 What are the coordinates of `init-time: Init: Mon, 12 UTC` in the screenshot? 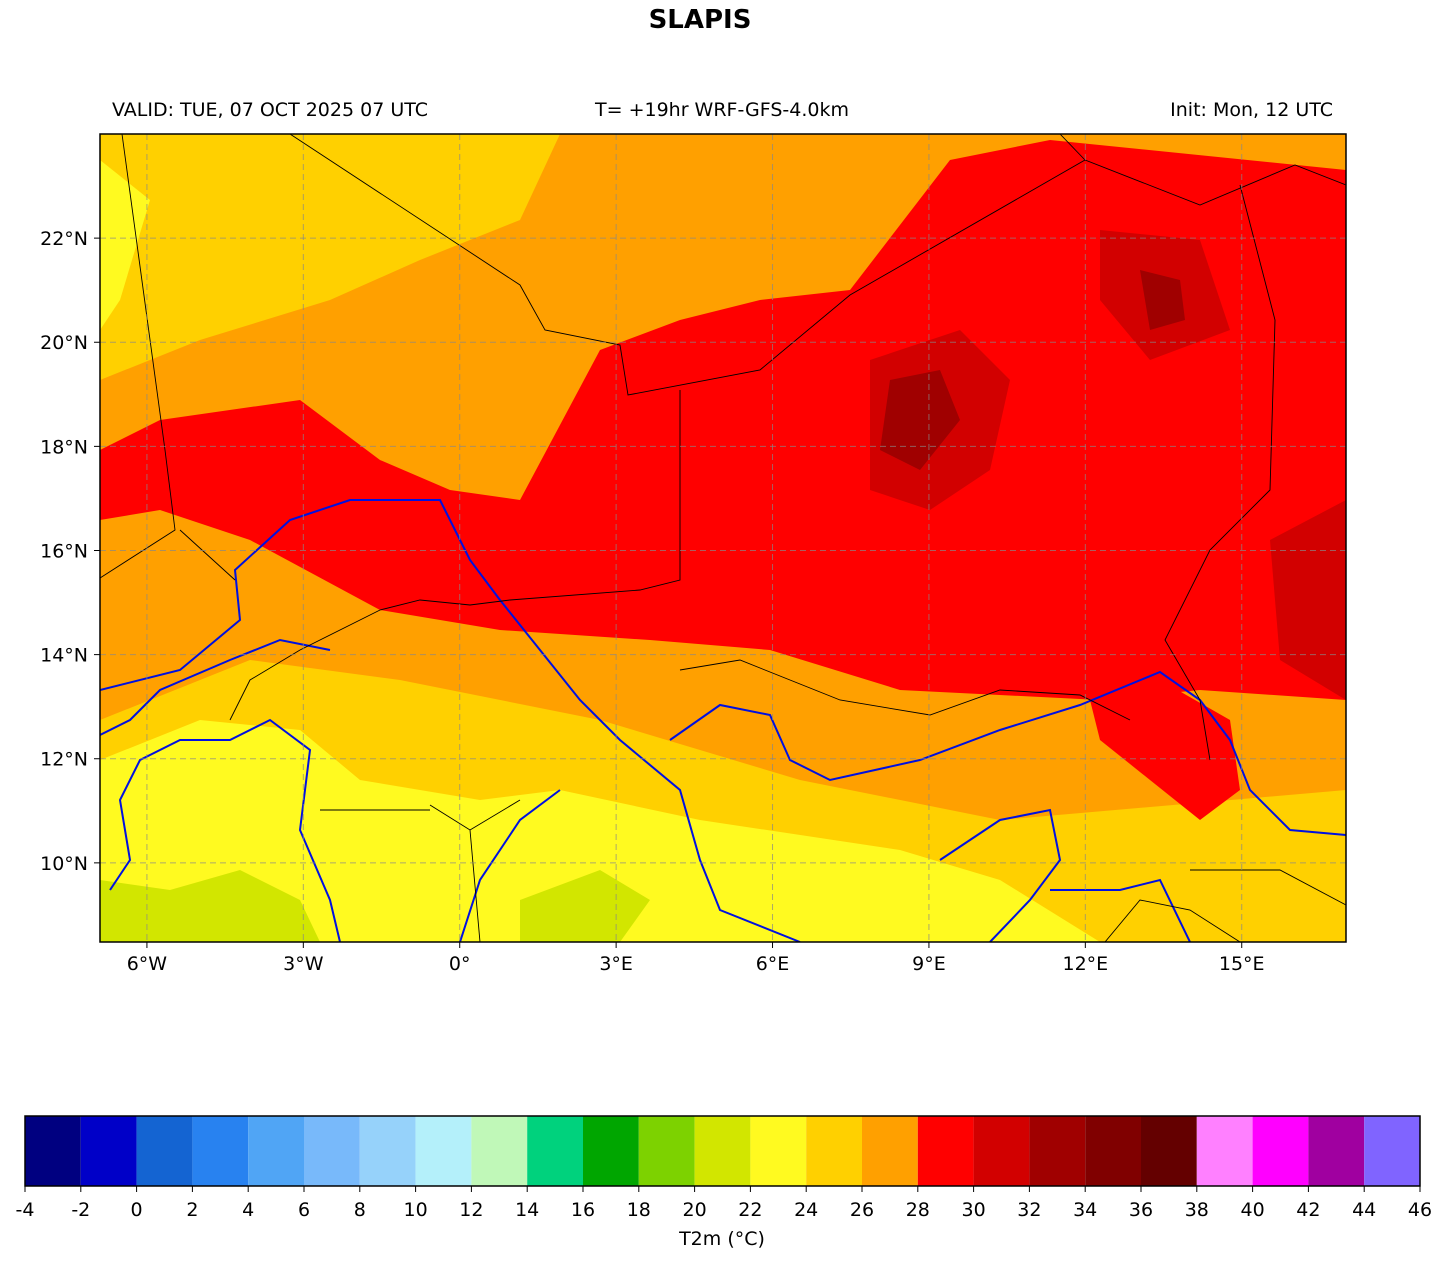 It's located at (1251, 110).